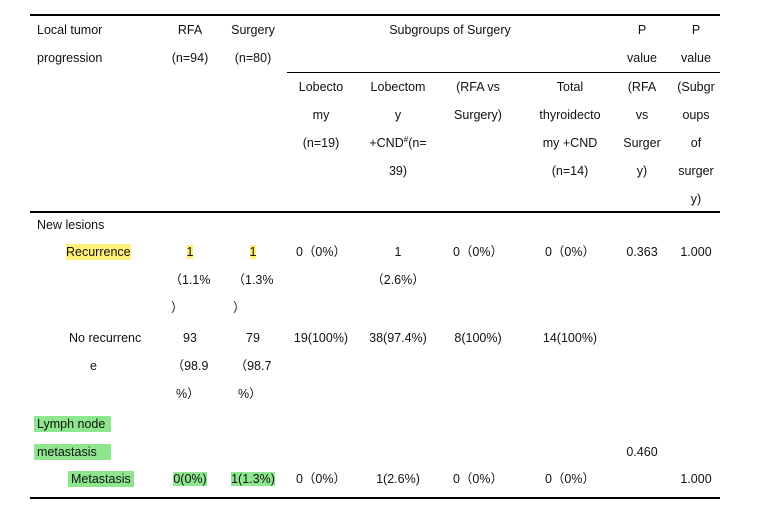  I want to click on row-no-recurrence-rfa-1: 93, so click(190, 338).